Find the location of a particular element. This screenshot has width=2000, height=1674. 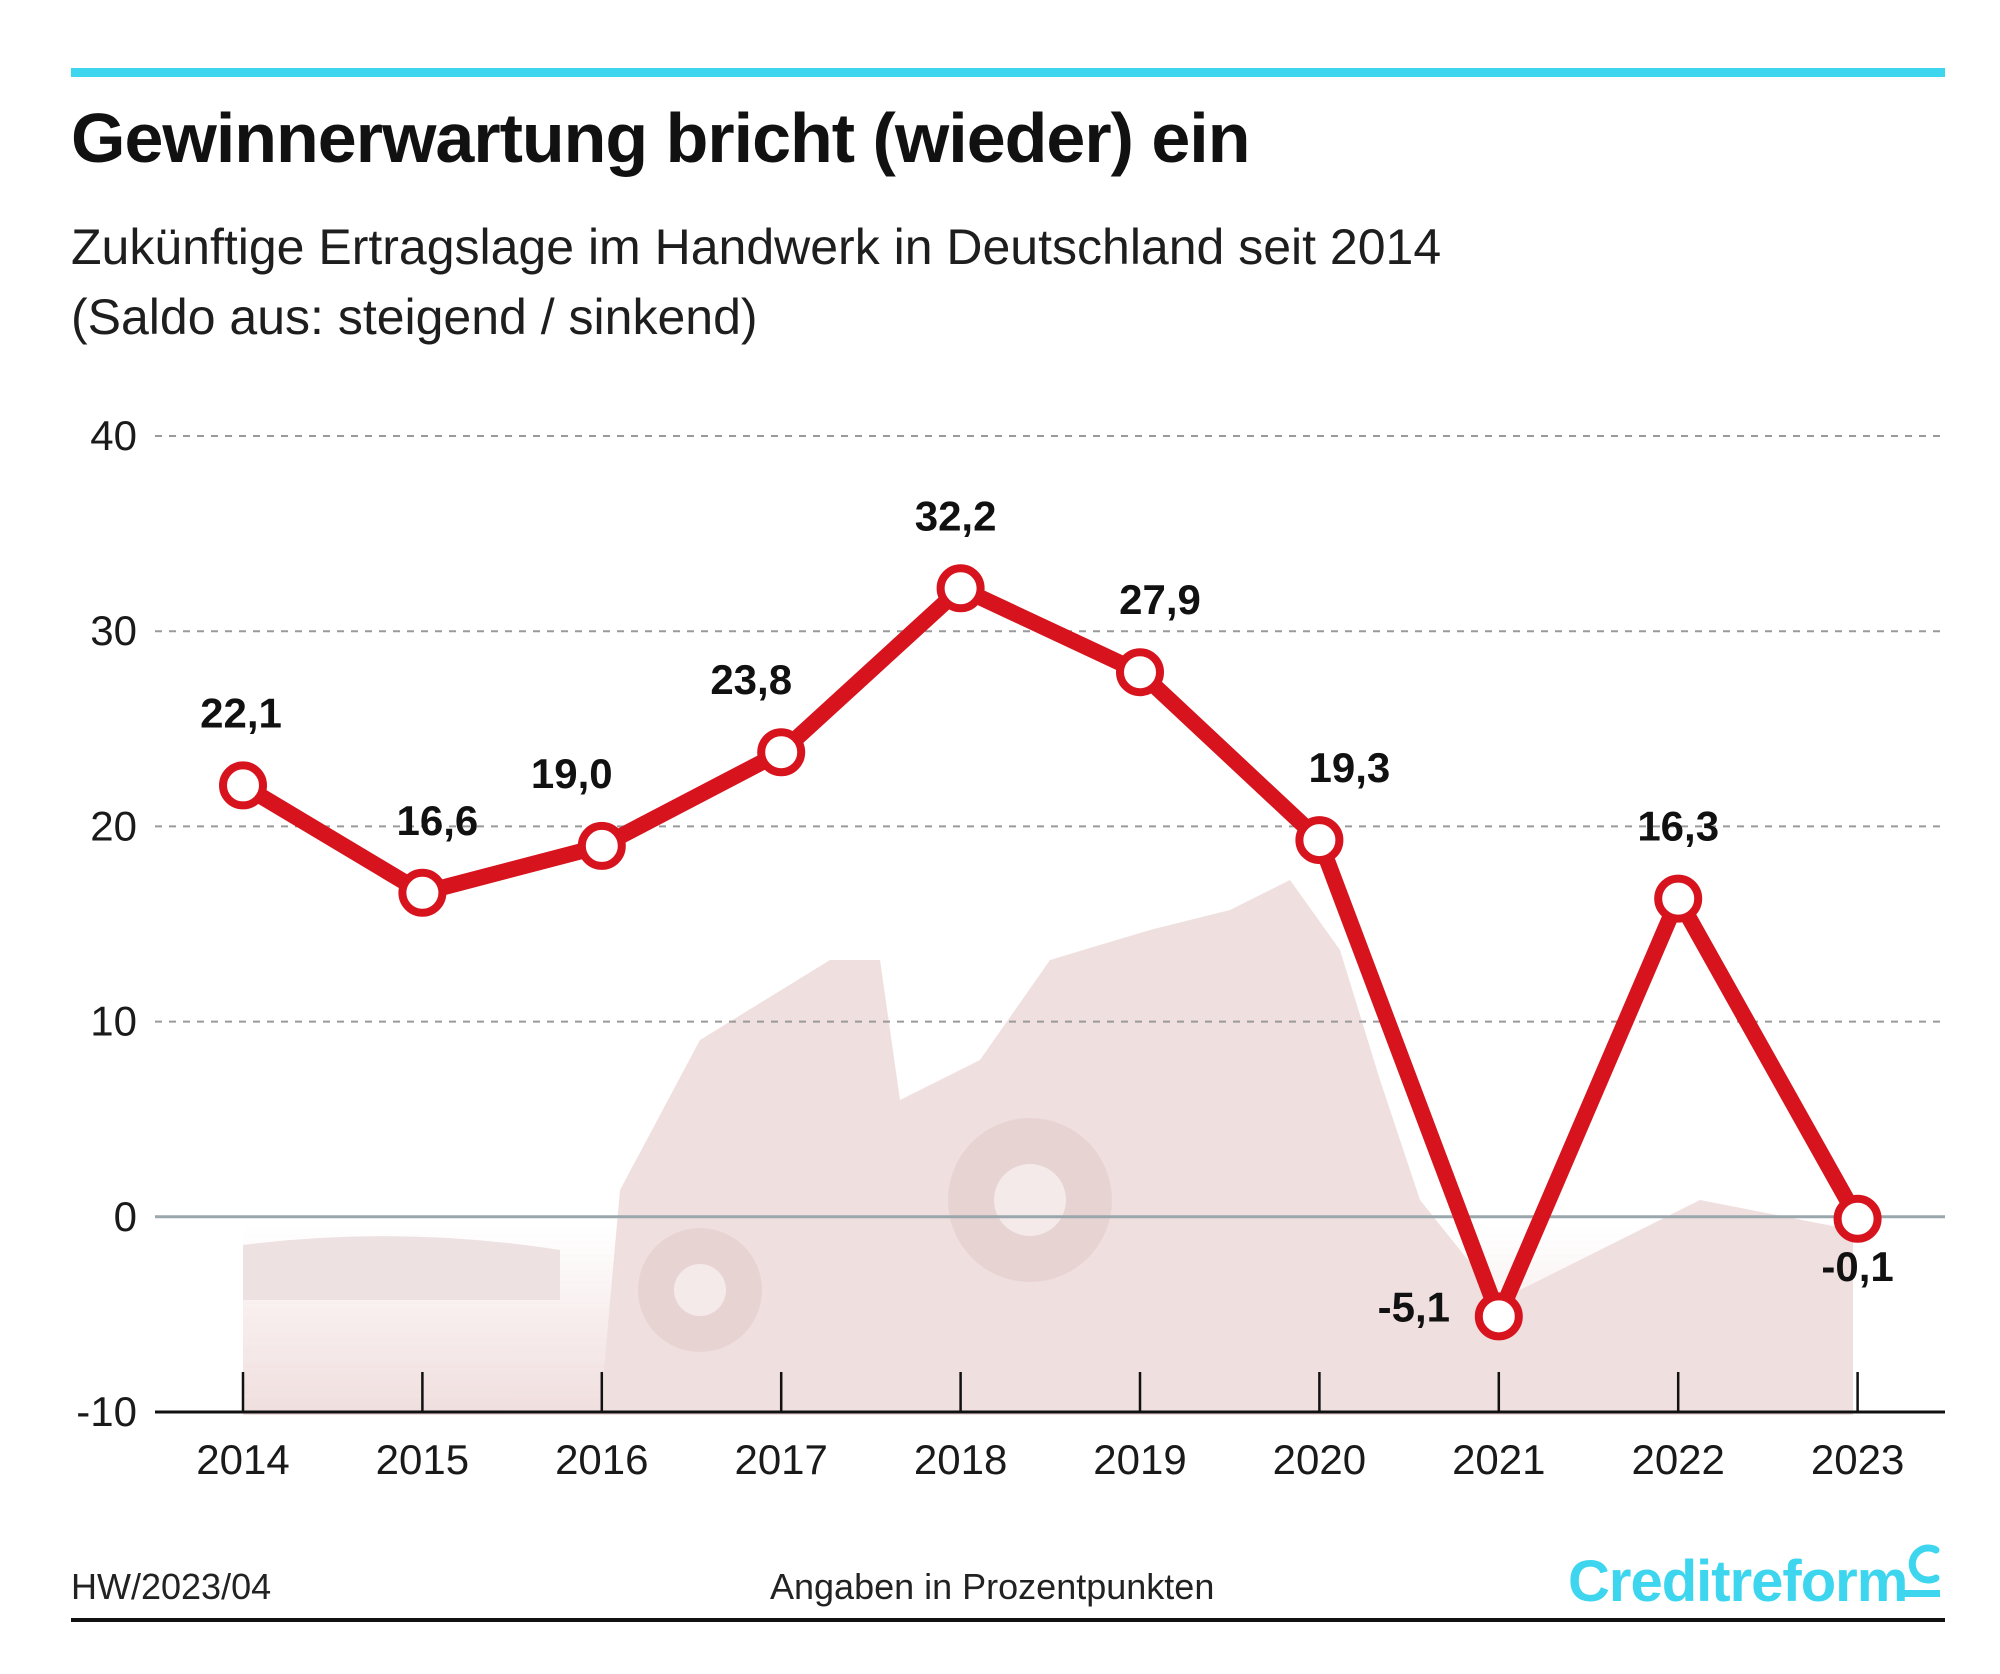

data-label: 19,0 is located at coordinates (572, 773).